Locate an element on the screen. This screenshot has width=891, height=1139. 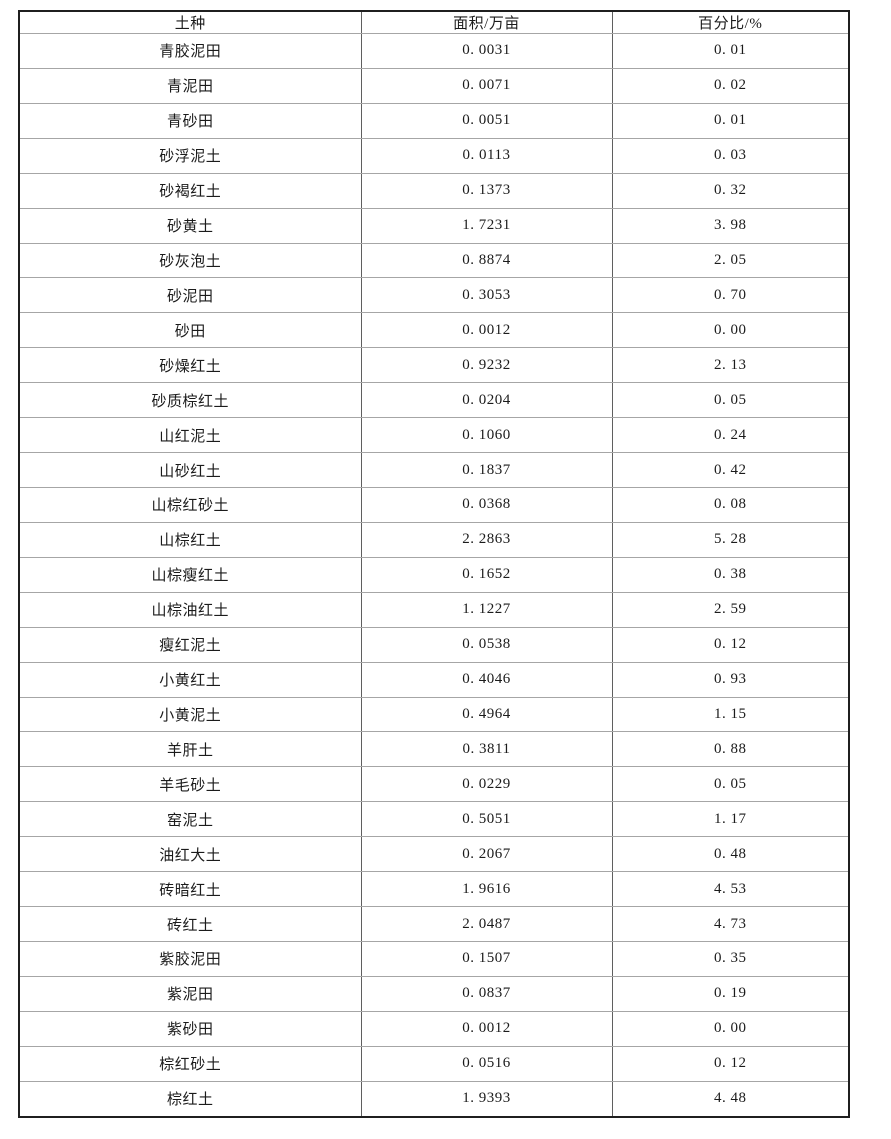
percent-cell: 0. 00 is located at coordinates (730, 330).